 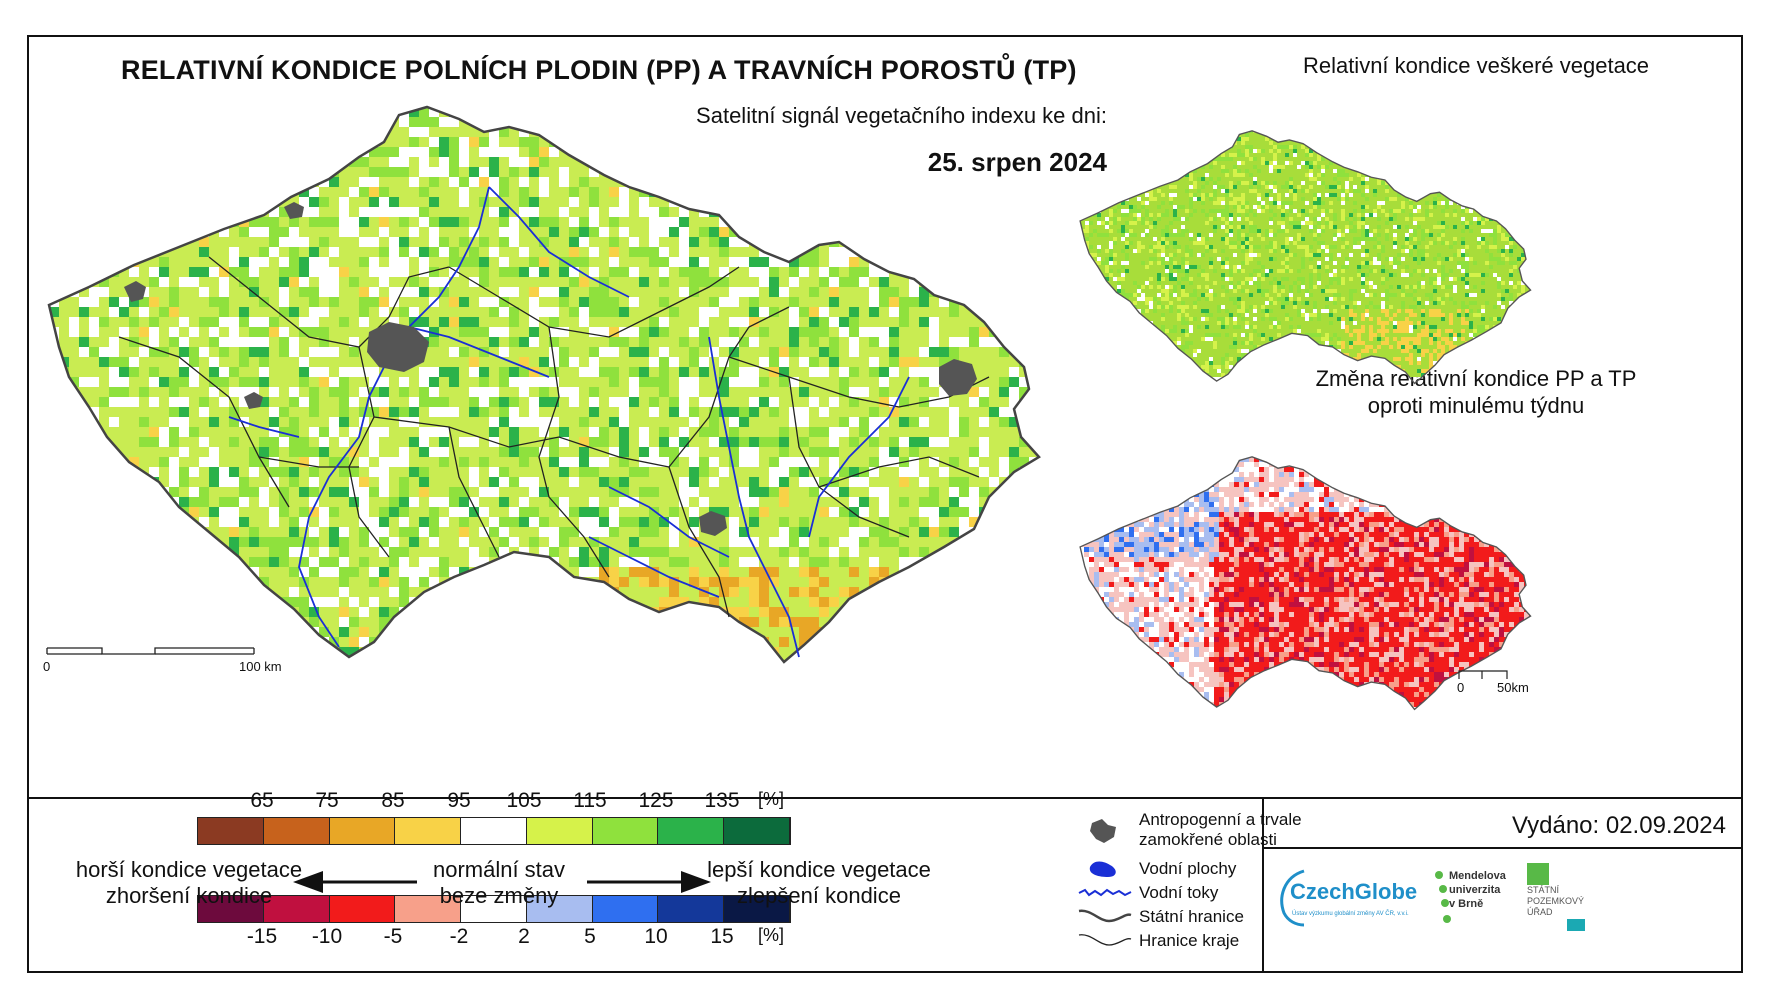 What do you see at coordinates (499, 869) in the screenshot?
I see `normal-line1: normální stav` at bounding box center [499, 869].